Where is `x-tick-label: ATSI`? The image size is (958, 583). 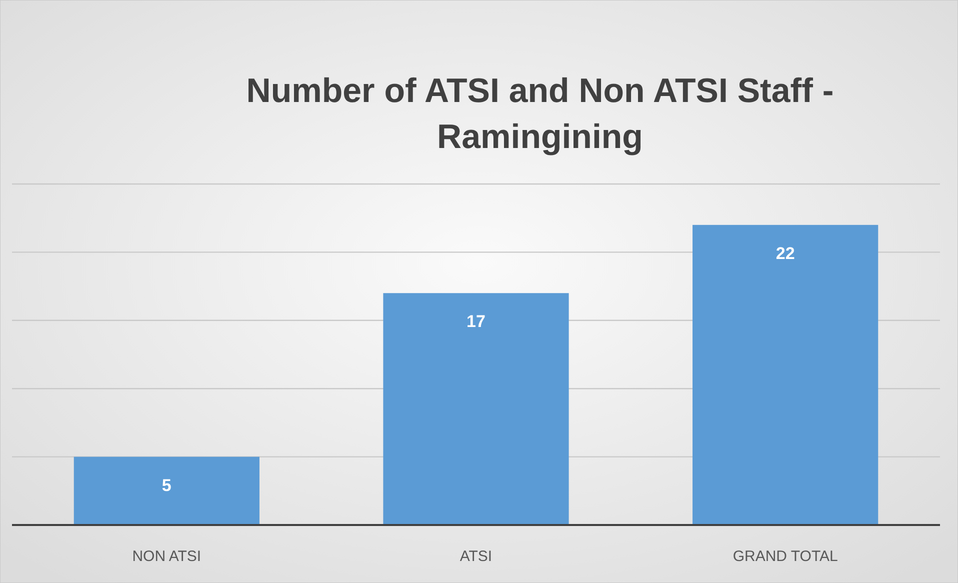
x-tick-label: ATSI is located at coordinates (476, 556).